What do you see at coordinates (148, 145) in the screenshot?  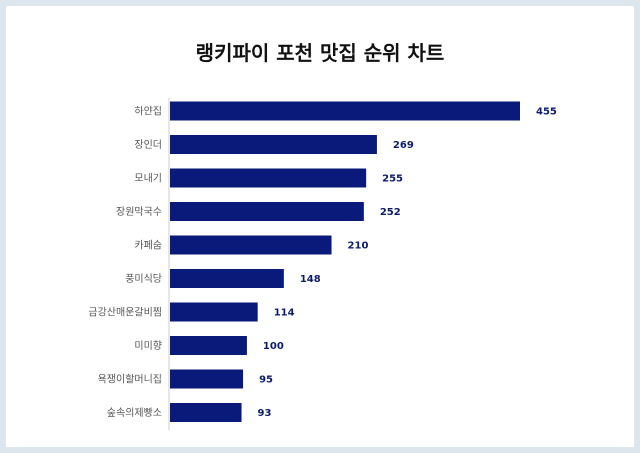 I see `category-label-1: 장인더` at bounding box center [148, 145].